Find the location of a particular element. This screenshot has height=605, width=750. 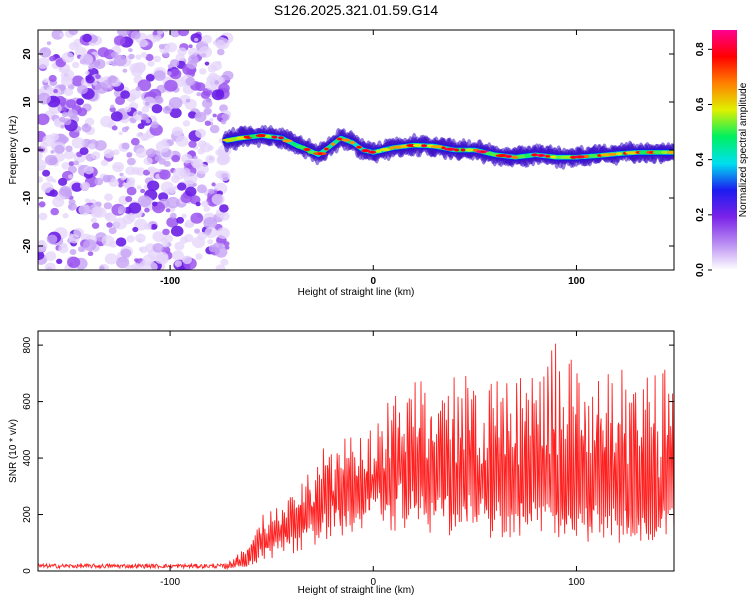

snr-y-tick-label: 600 is located at coordinates (27, 401).